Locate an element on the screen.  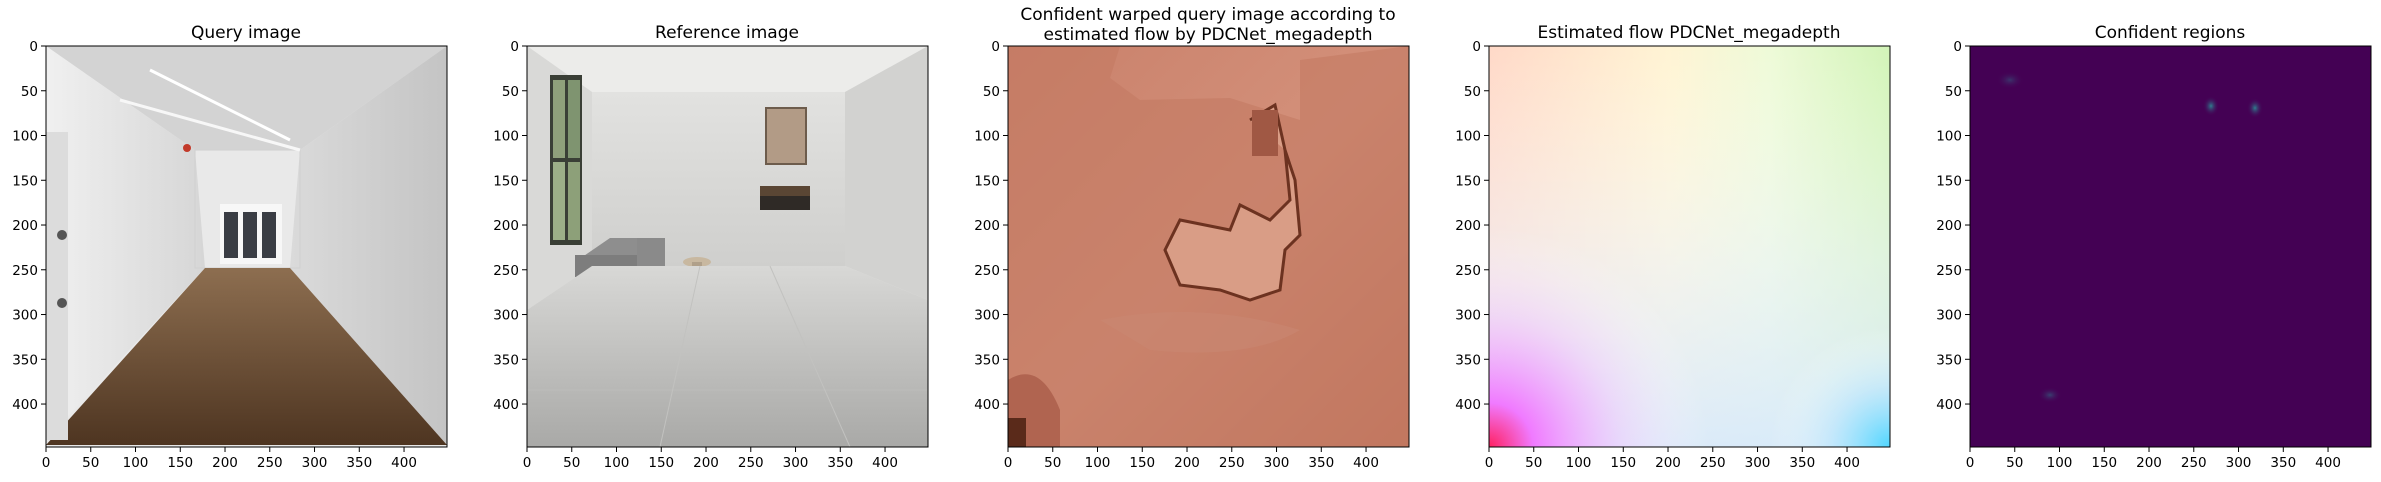
query-photo is located at coordinates (246, 246).